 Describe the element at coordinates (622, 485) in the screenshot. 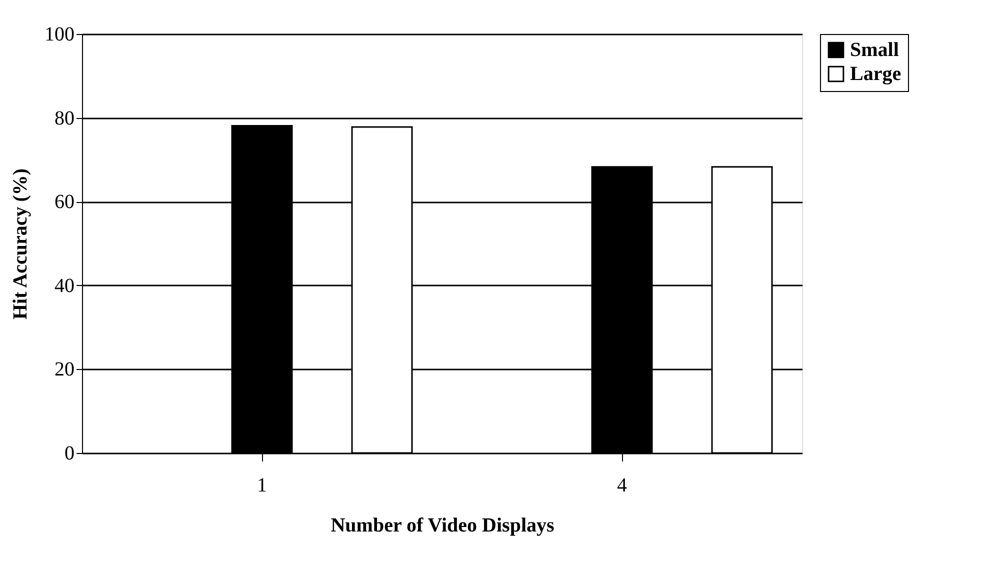

I see `x-tick-label: 4` at that location.